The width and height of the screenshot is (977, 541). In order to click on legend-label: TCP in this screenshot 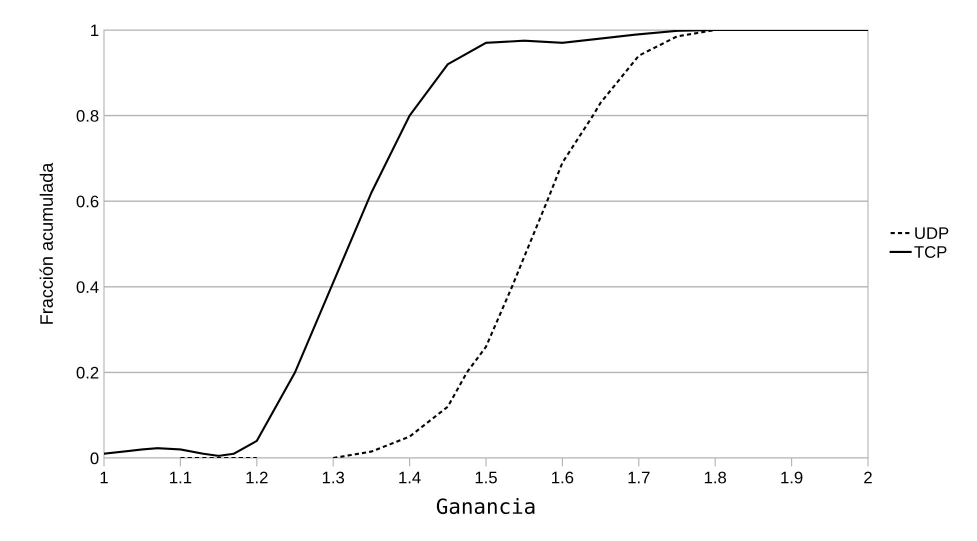, I will do `click(930, 252)`.